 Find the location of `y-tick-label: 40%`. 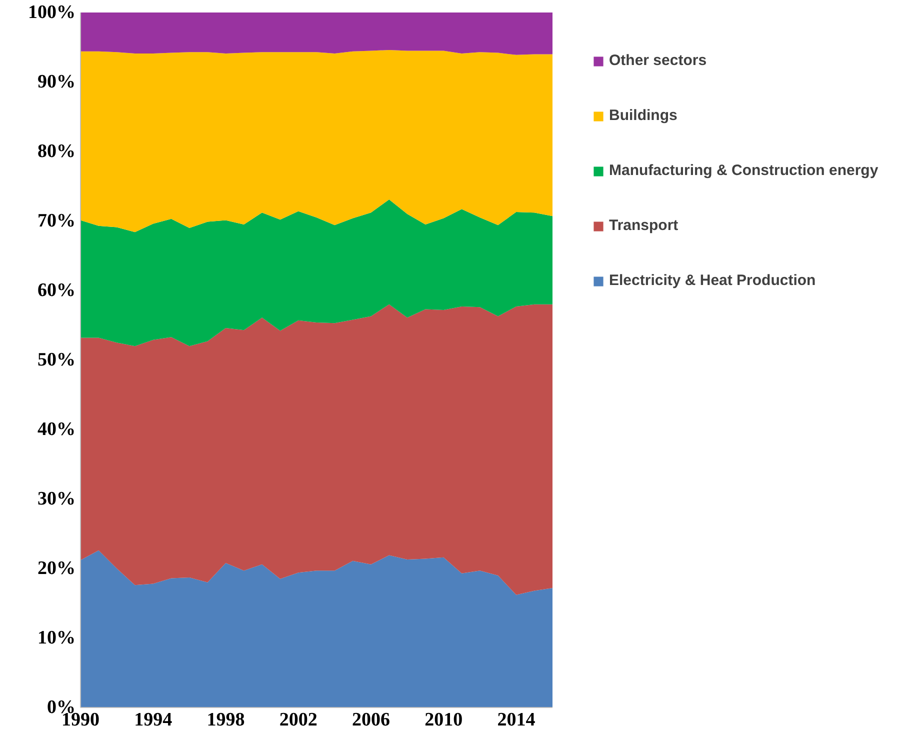

y-tick-label: 40% is located at coordinates (57, 429).